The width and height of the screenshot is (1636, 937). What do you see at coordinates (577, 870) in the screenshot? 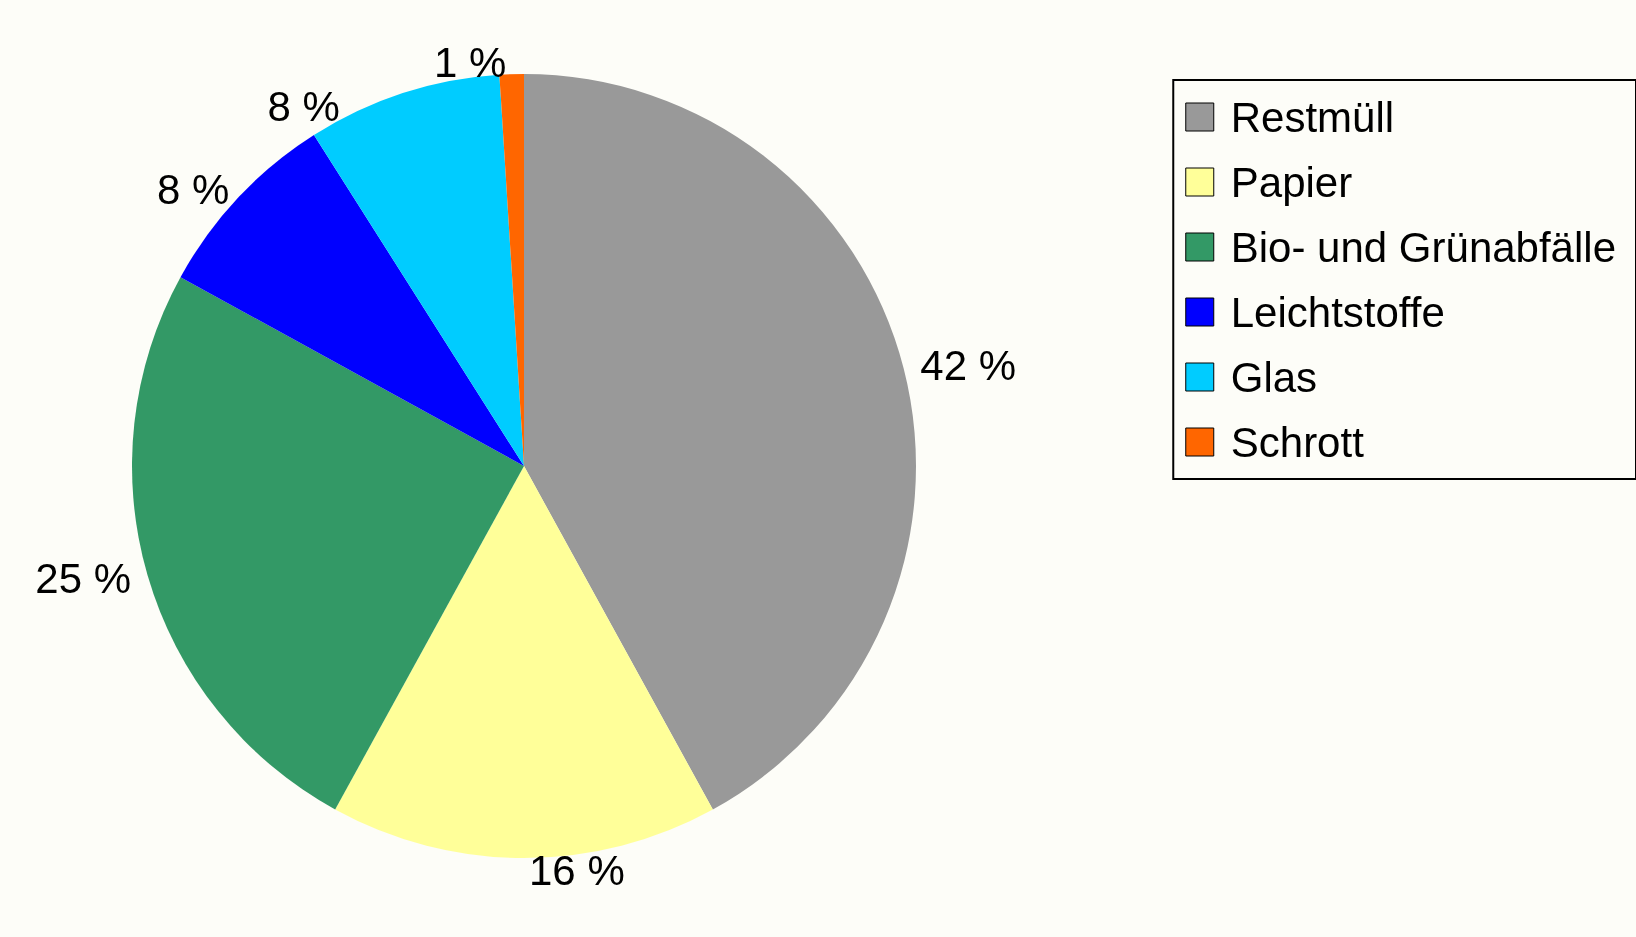
I see `data-label: 16 %` at bounding box center [577, 870].